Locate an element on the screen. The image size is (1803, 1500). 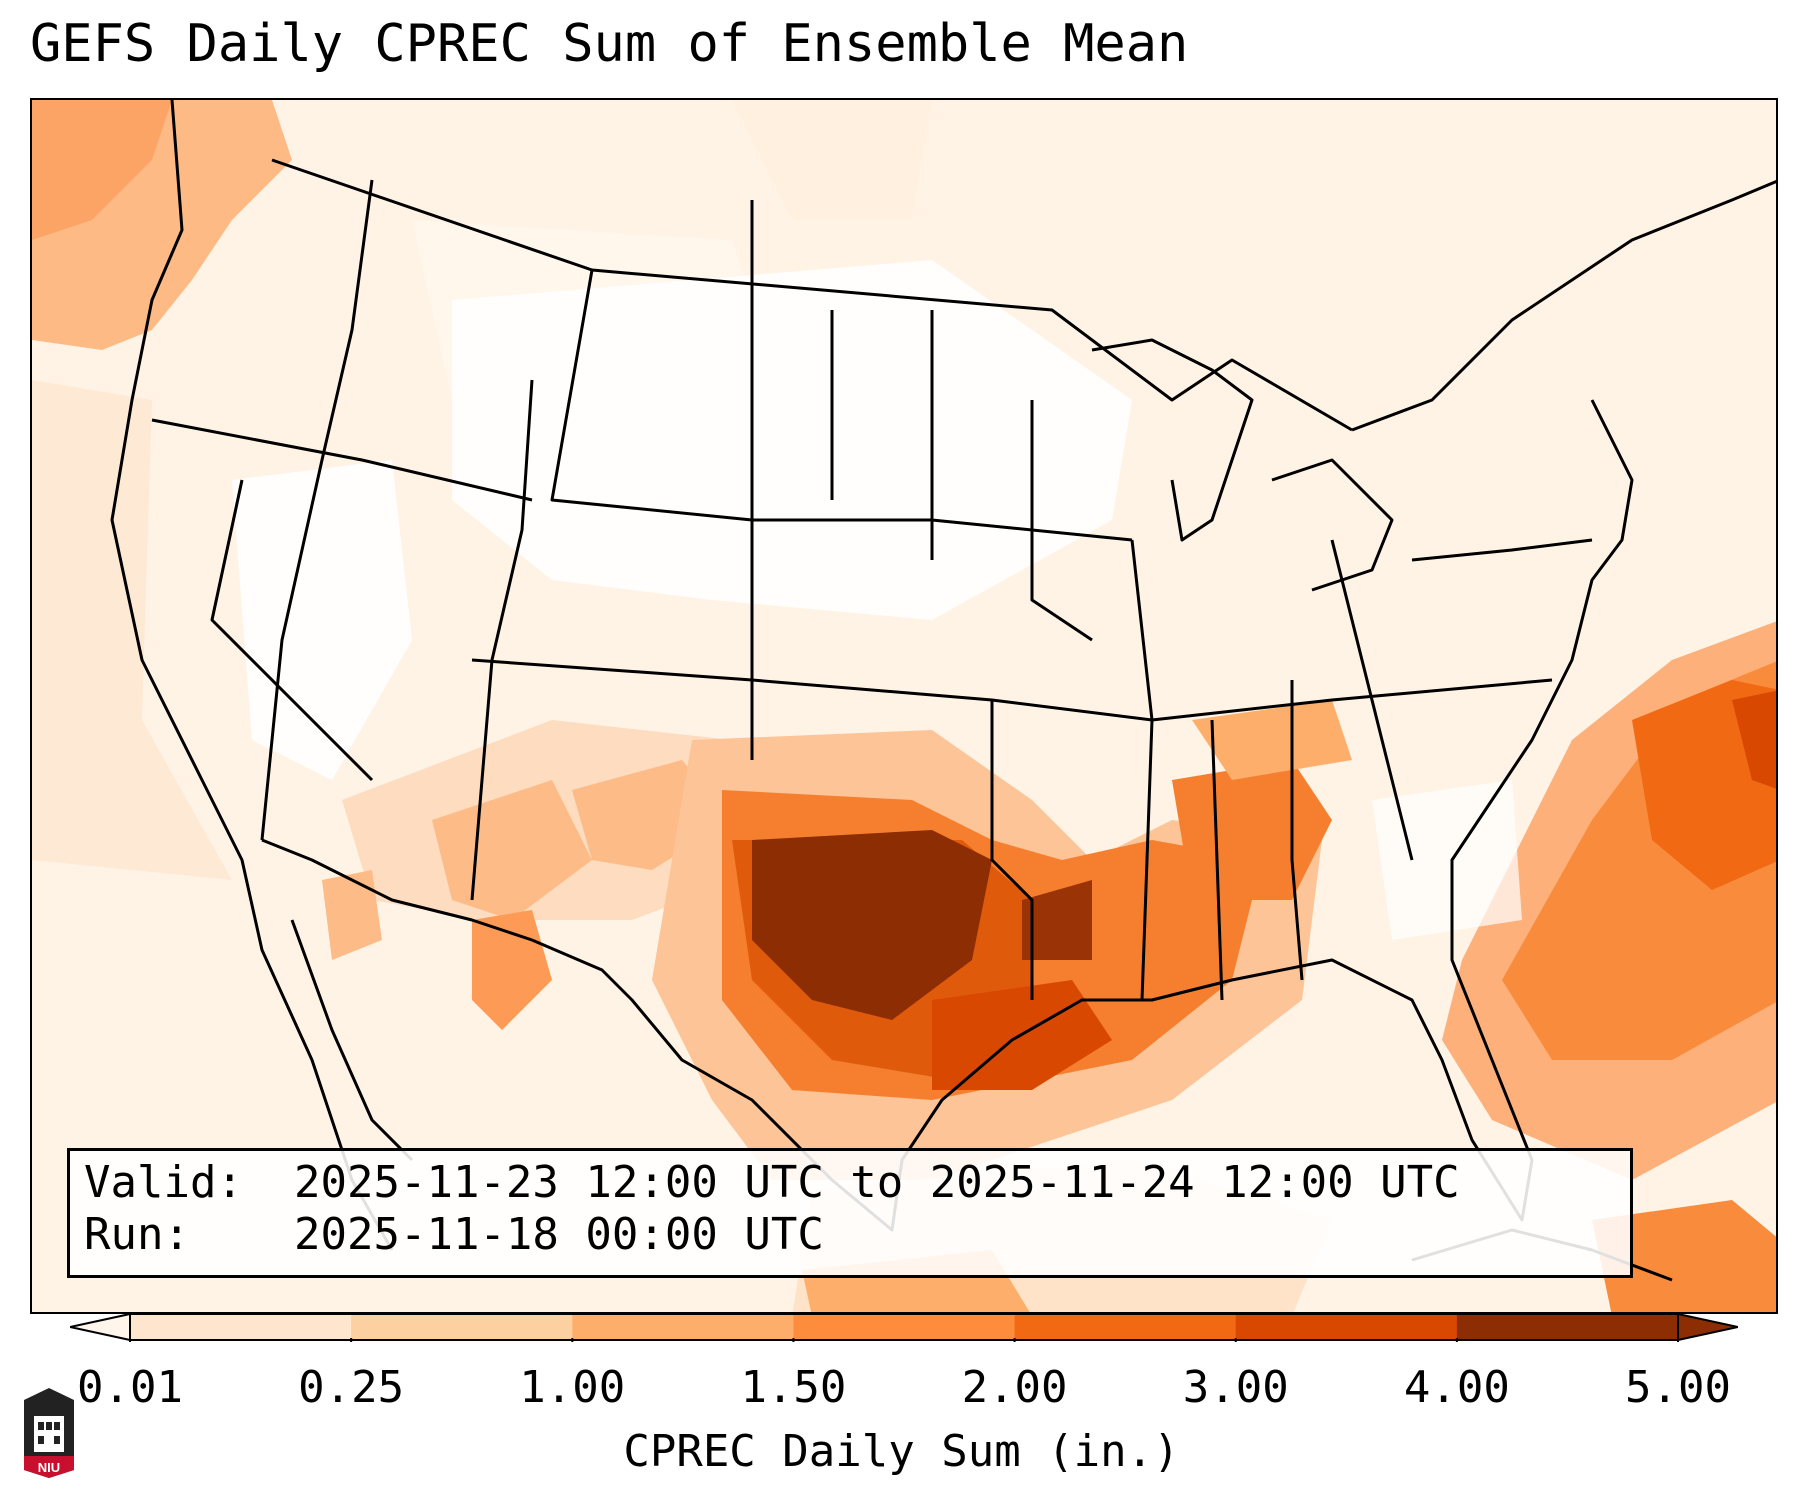
colorbar-tick-label: 4.00 is located at coordinates (1456, 1387).